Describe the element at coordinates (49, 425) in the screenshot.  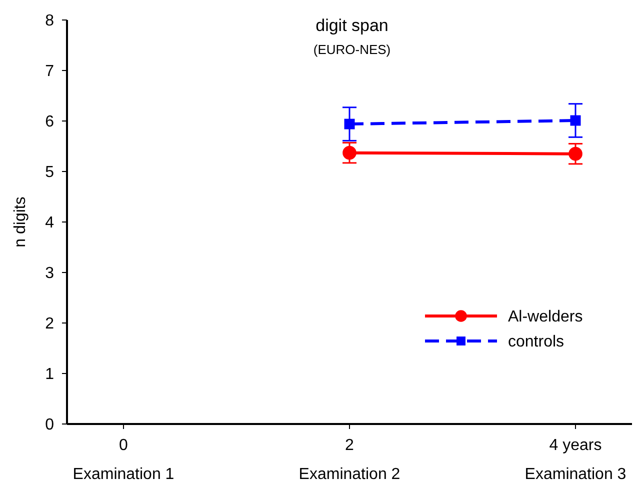
I see `y-tick-label: 0` at that location.